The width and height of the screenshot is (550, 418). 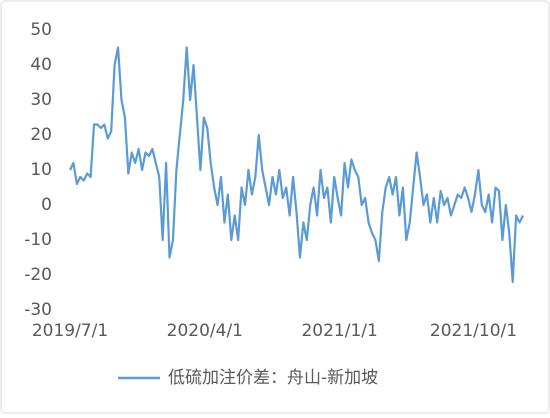 I want to click on y-tick-label: 10, so click(x=41, y=170).